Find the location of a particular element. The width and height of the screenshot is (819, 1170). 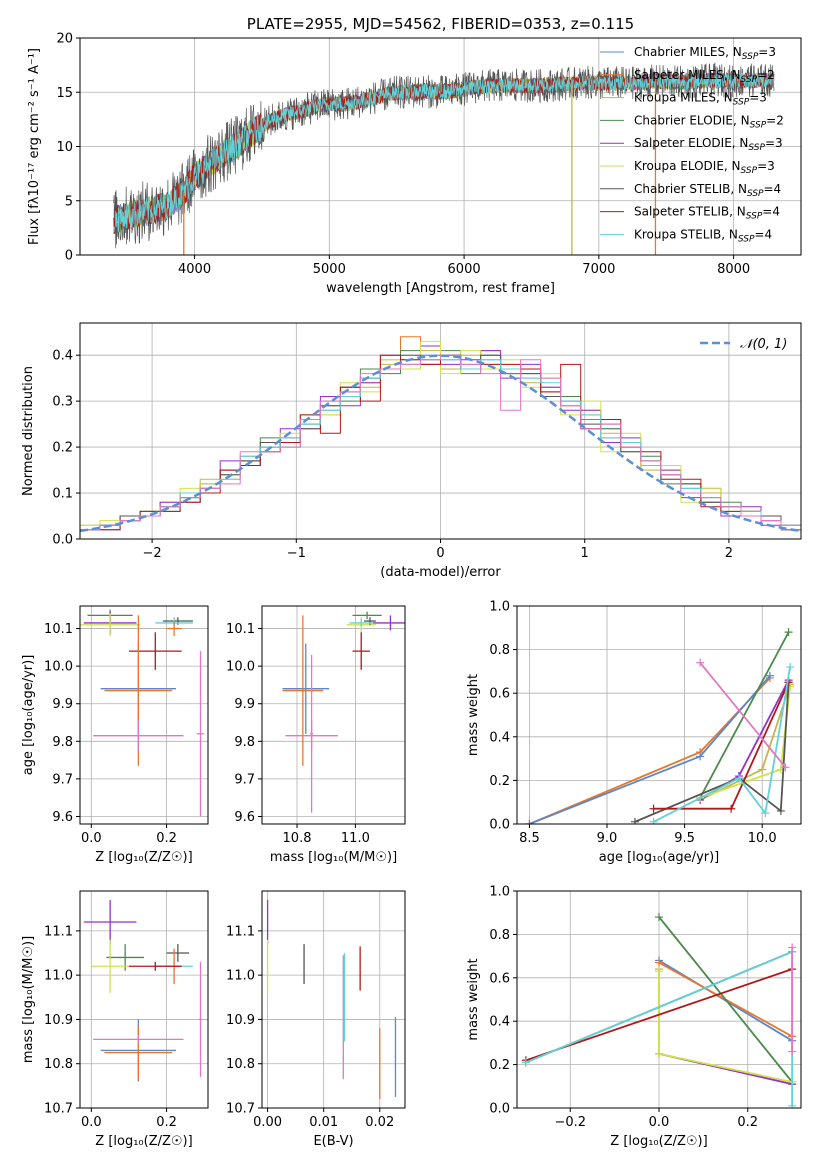

y-axis-label: mass weight is located at coordinates (473, 715).